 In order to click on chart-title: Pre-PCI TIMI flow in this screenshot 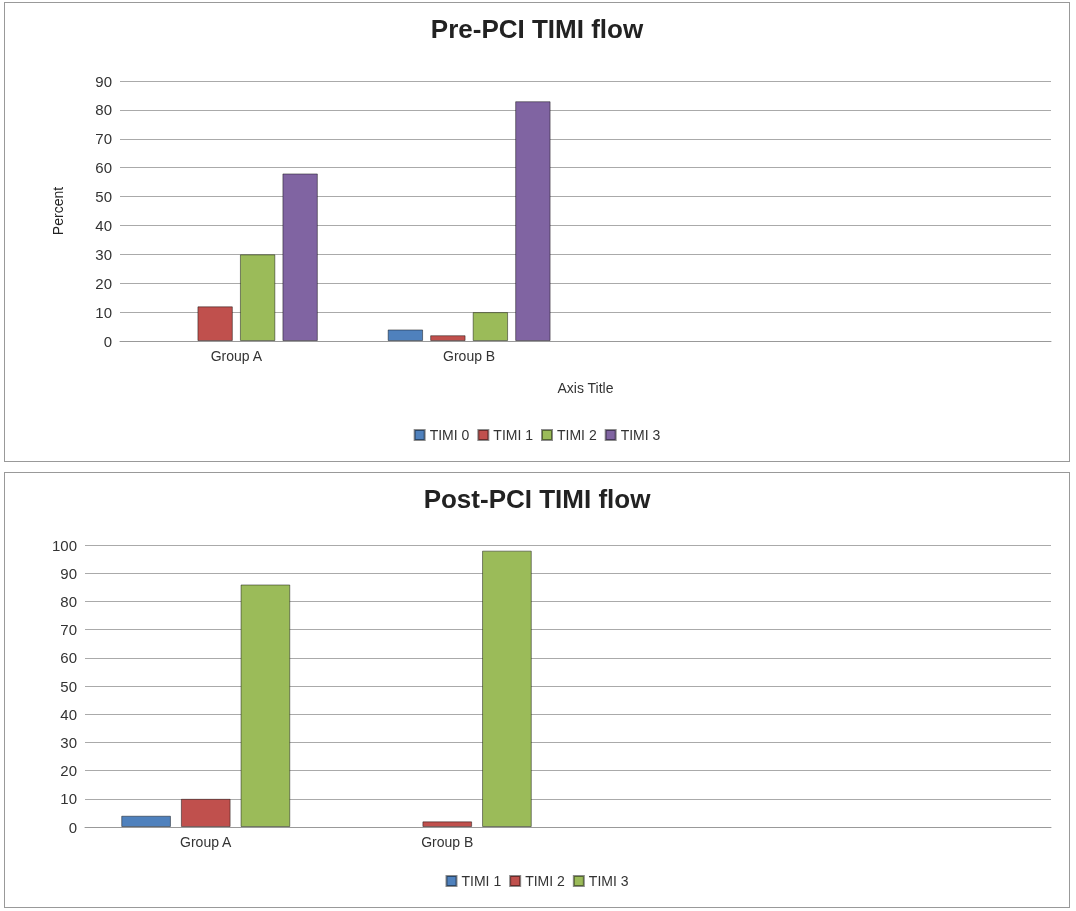, I will do `click(537, 29)`.